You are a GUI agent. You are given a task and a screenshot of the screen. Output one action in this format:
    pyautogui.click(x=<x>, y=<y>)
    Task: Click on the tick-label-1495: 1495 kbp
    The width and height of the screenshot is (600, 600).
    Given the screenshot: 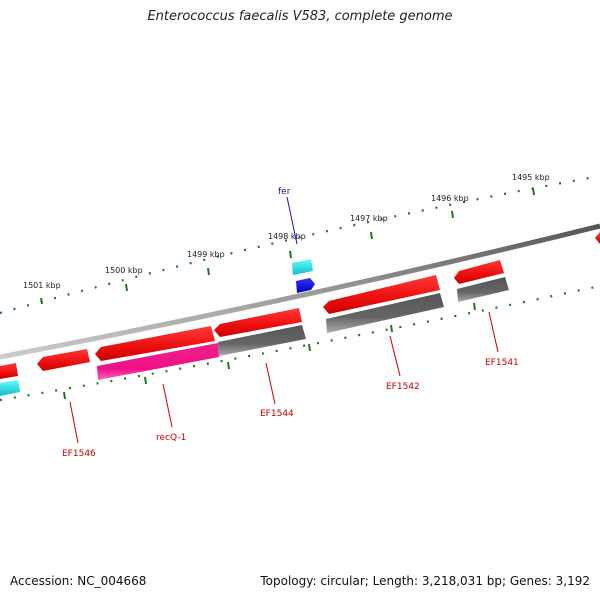 What is the action you would take?
    pyautogui.click(x=531, y=177)
    